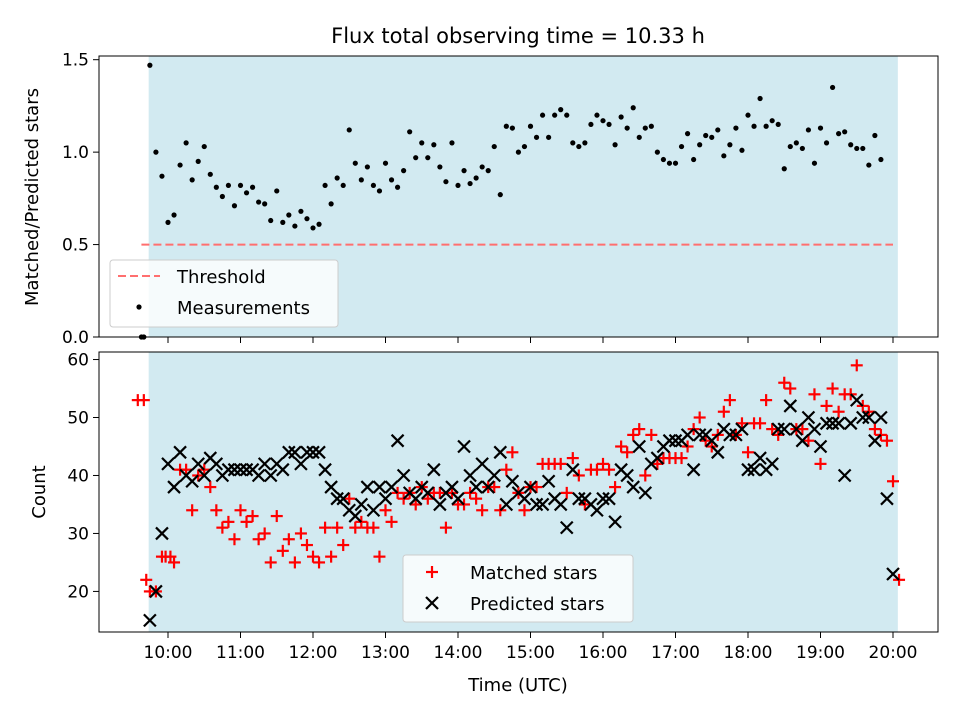 The height and width of the screenshot is (720, 960). Describe the element at coordinates (518, 36) in the screenshot. I see `chart-title: Flux total observing time = 10.33 h` at that location.